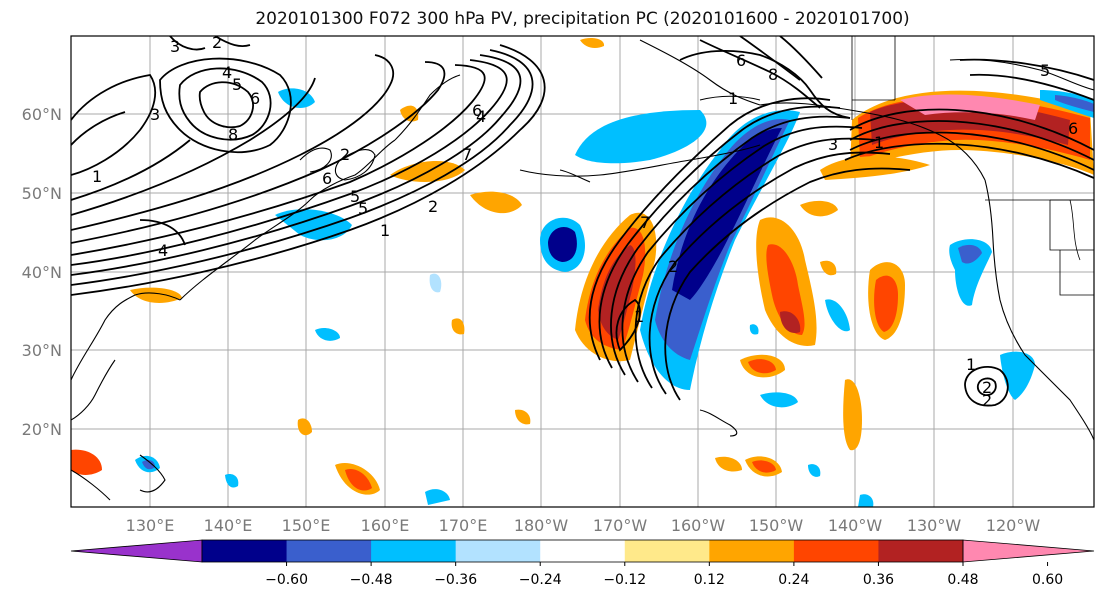  I want to click on lat-label: 30°N, so click(42, 350).